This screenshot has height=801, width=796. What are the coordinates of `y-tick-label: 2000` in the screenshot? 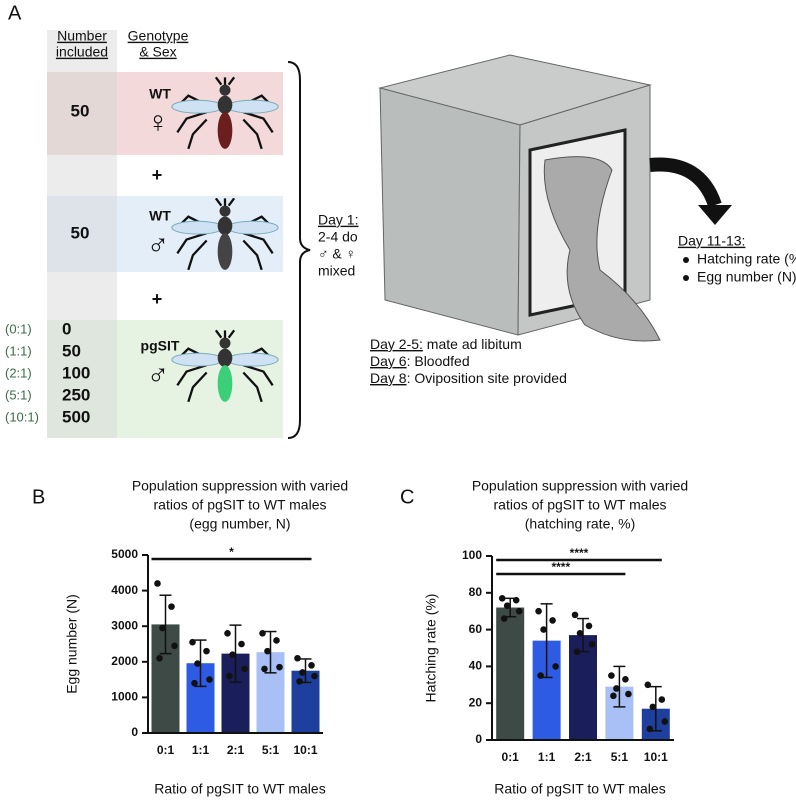 It's located at (124, 661).